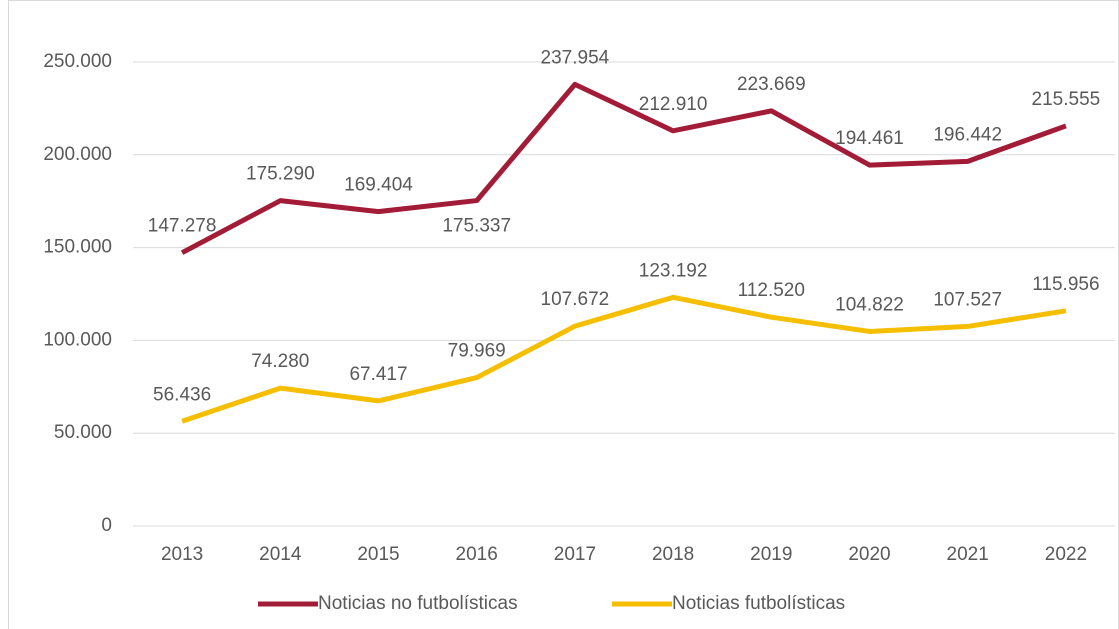  I want to click on y-tick-label: 50.000, so click(83, 432).